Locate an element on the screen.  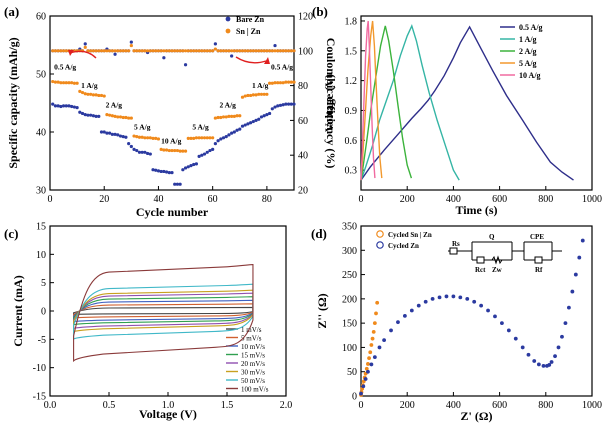
legend-label: 2 A/g is located at coordinates (528, 51).